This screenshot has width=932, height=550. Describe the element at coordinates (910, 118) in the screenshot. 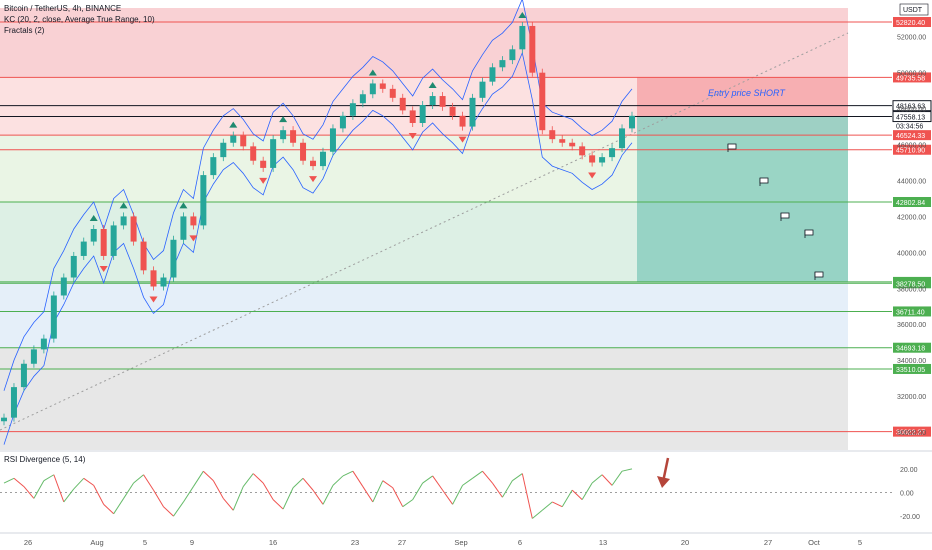

I see `price-level-label: 47558.13` at that location.